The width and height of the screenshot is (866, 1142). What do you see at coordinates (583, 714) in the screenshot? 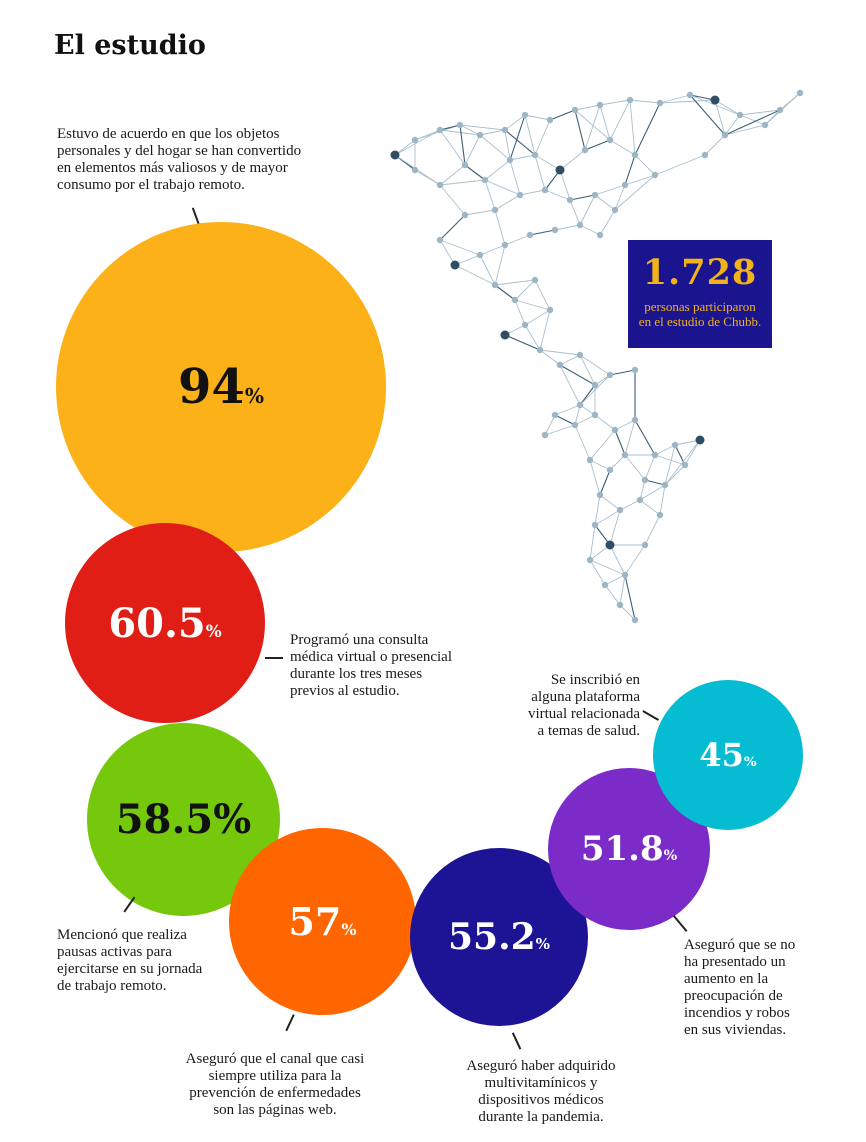
I see `note-45-line: virtual relacionada` at bounding box center [583, 714].